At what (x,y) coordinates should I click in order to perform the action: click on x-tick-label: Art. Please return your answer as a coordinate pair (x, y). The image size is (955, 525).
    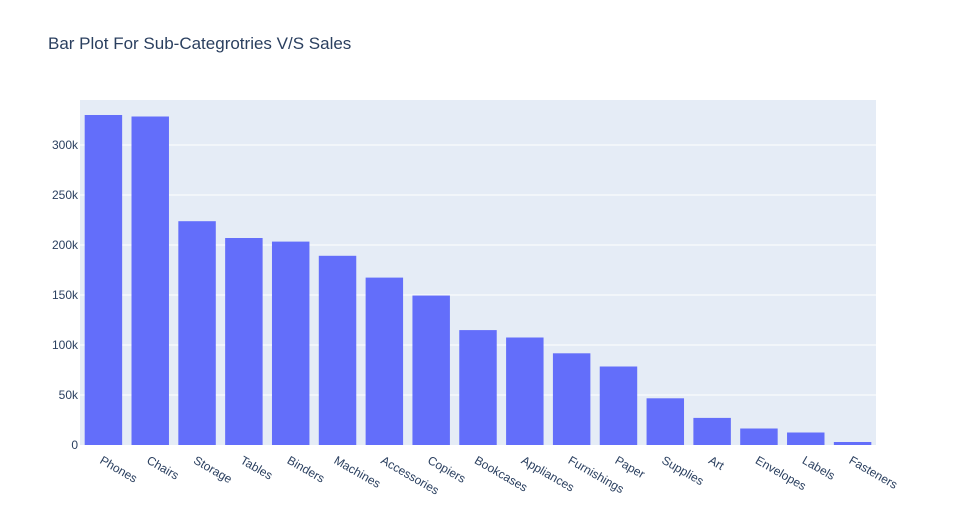
    Looking at the image, I should click on (716, 463).